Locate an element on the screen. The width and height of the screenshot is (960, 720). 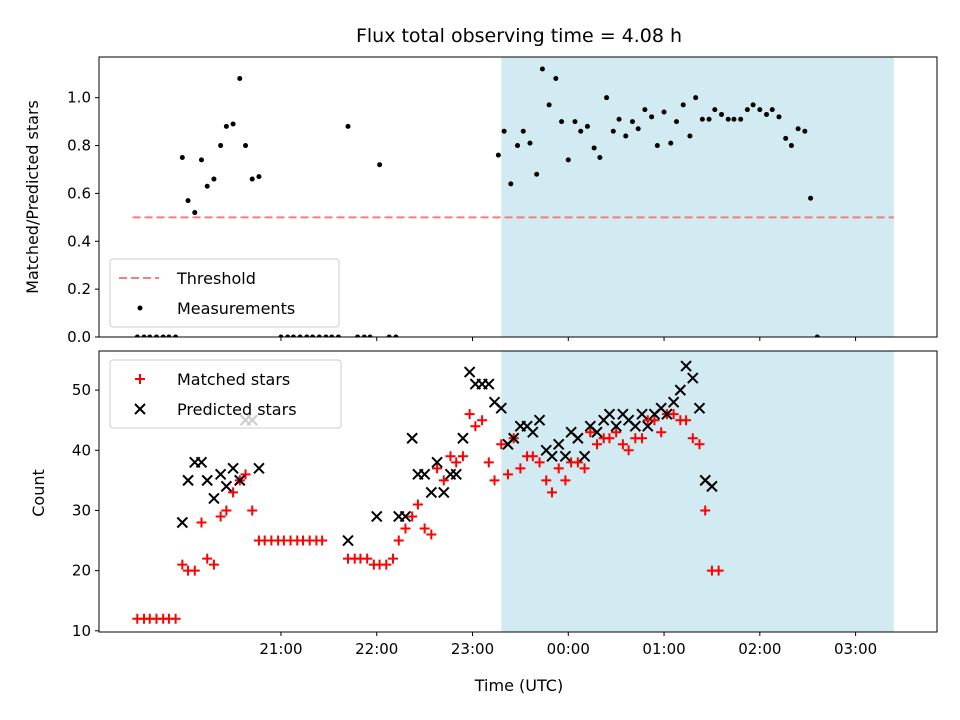
bottom-y-tick-label: 30 is located at coordinates (81, 510).